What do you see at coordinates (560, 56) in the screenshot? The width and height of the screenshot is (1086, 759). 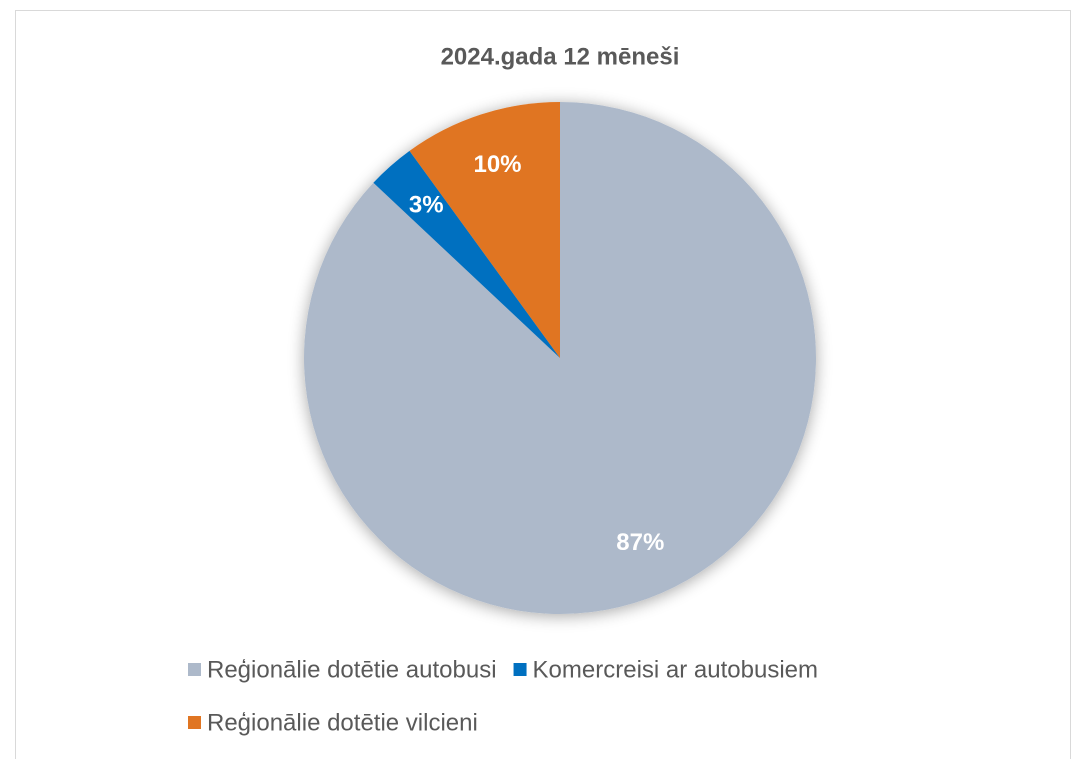 I see `chart-title: 2024.gada 12 mēneši` at bounding box center [560, 56].